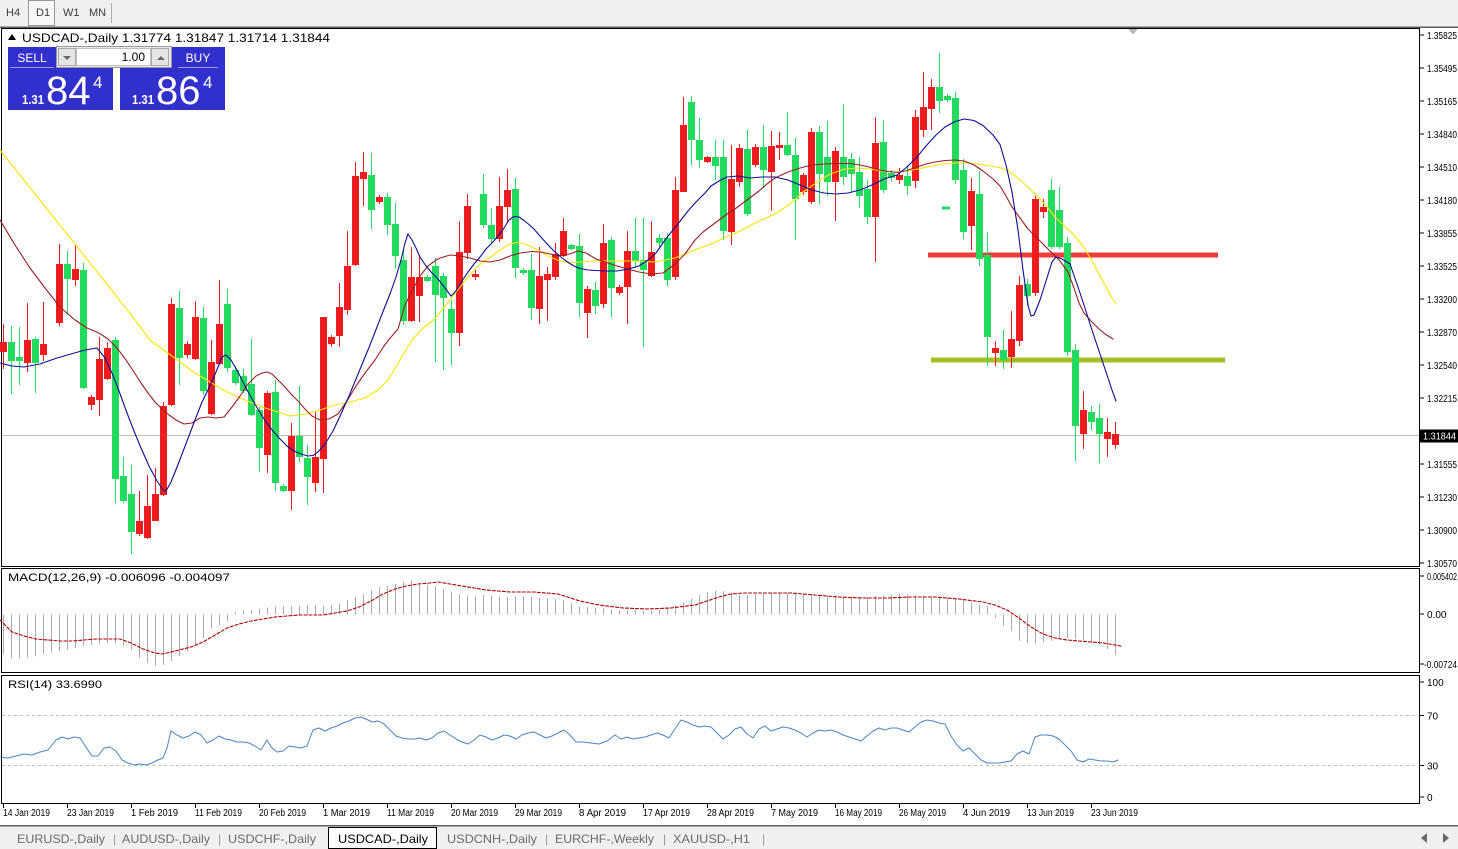 Image resolution: width=1458 pixels, height=849 pixels. I want to click on svg-text: 17 Apr 2019, so click(666, 813).